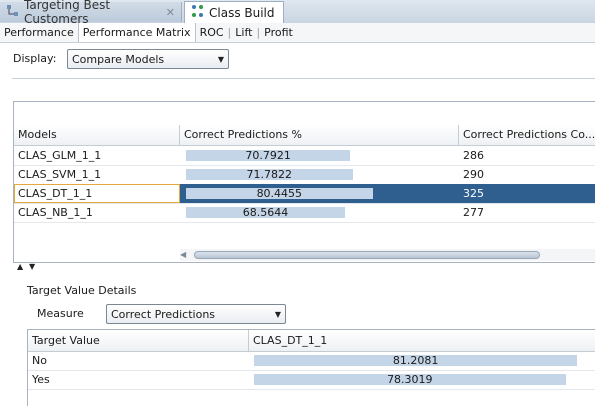 This screenshot has height=406, width=595. I want to click on measure-select-value: Correct Predictions, so click(163, 314).